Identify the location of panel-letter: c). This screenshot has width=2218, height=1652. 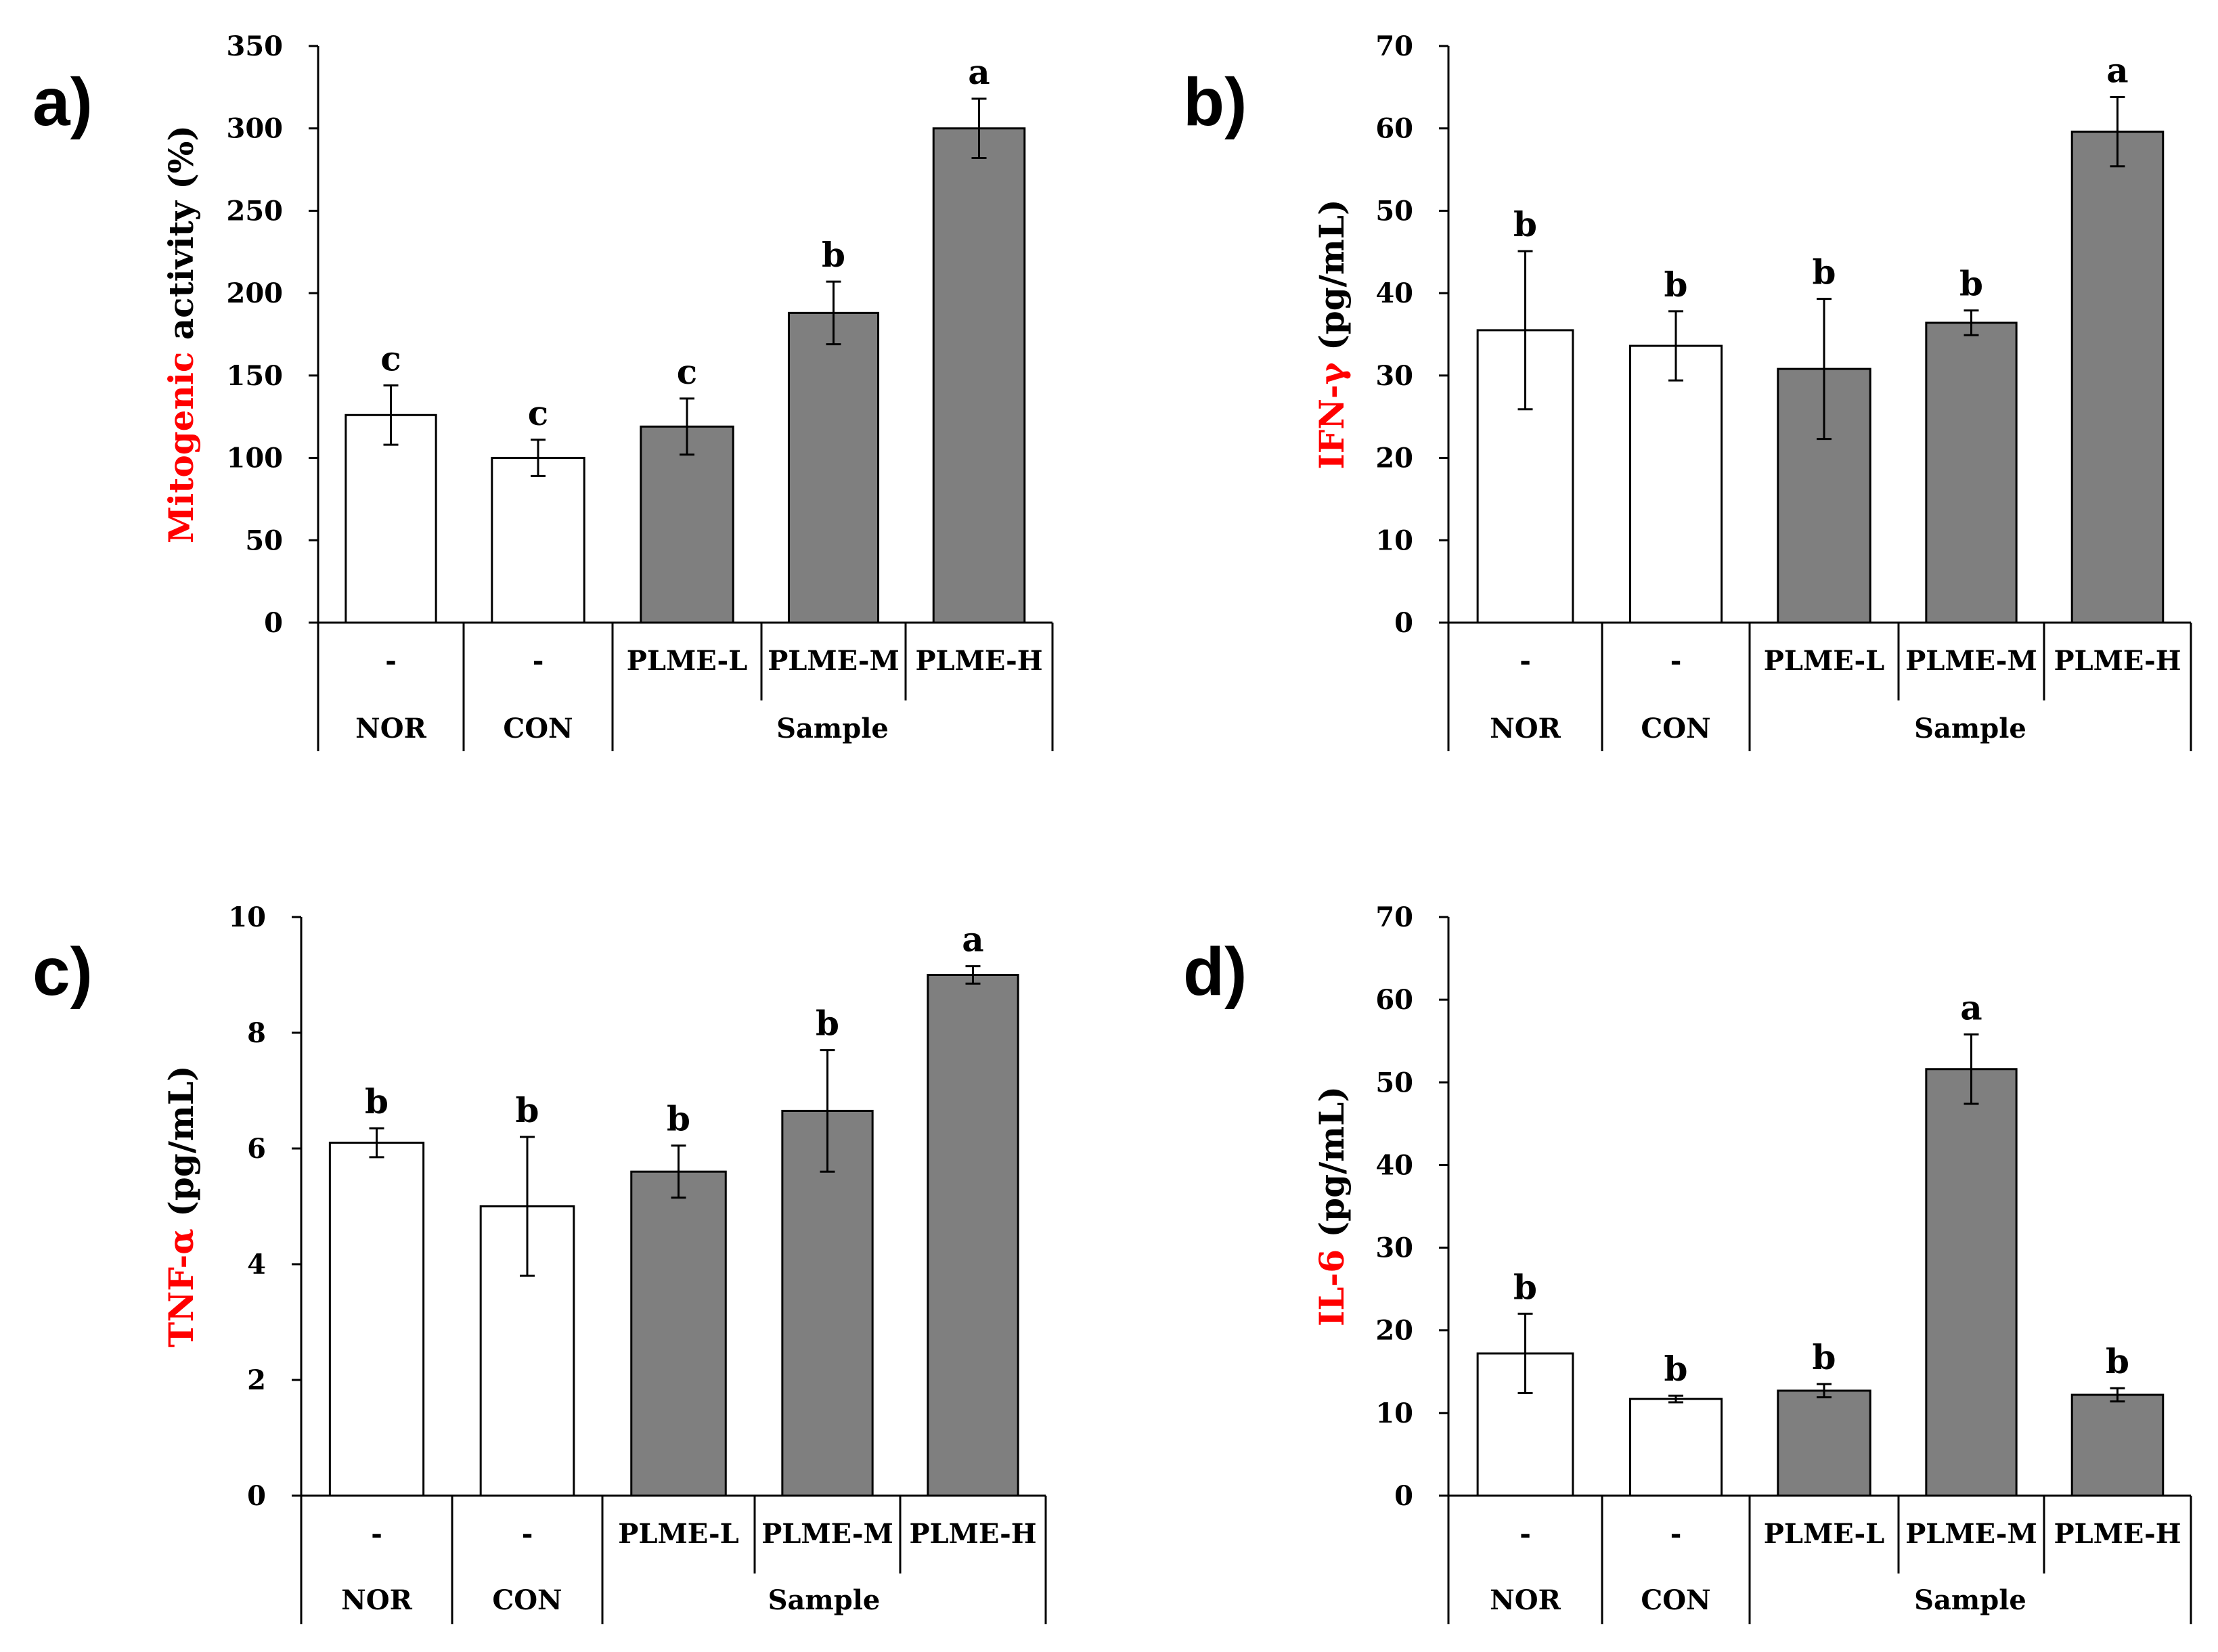
(62, 972).